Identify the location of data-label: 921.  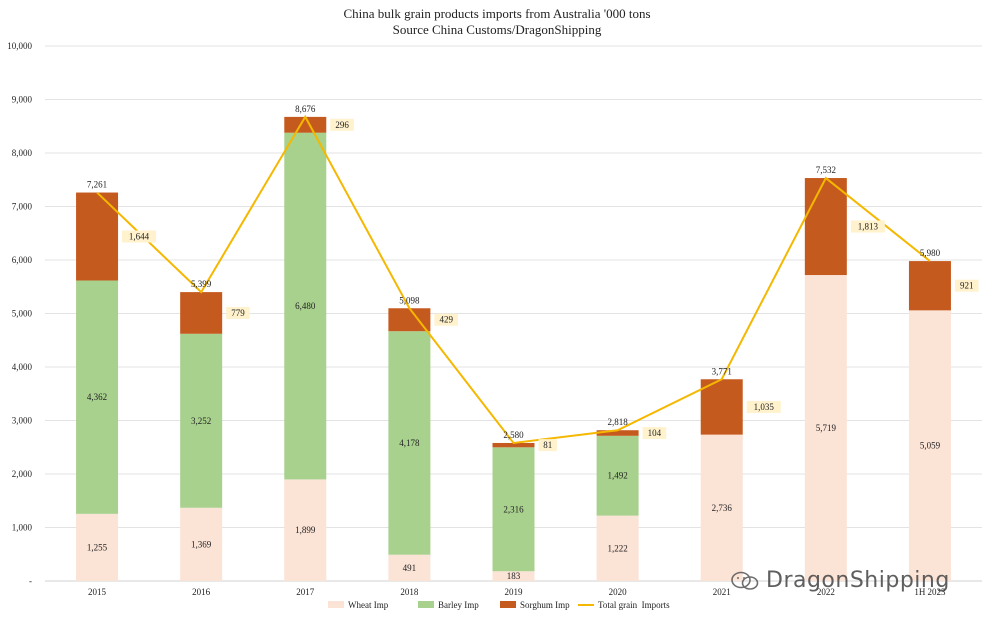
(967, 286).